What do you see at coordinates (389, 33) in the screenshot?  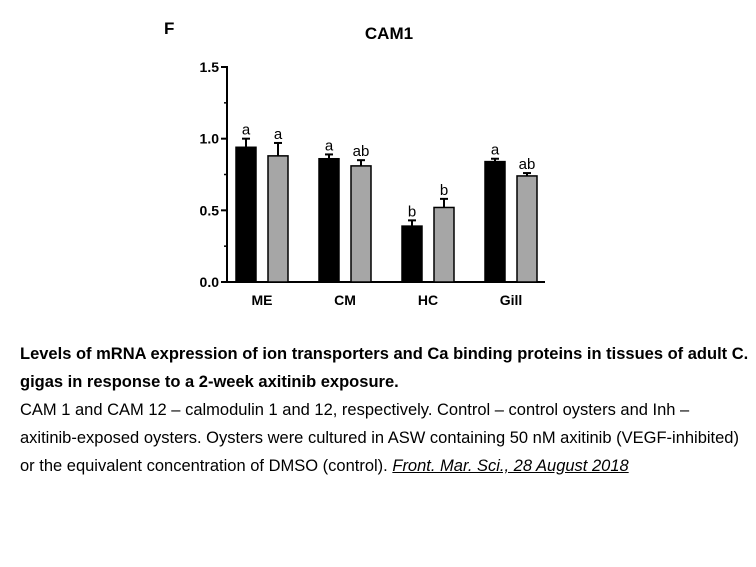 I see `chart-title: CAM1` at bounding box center [389, 33].